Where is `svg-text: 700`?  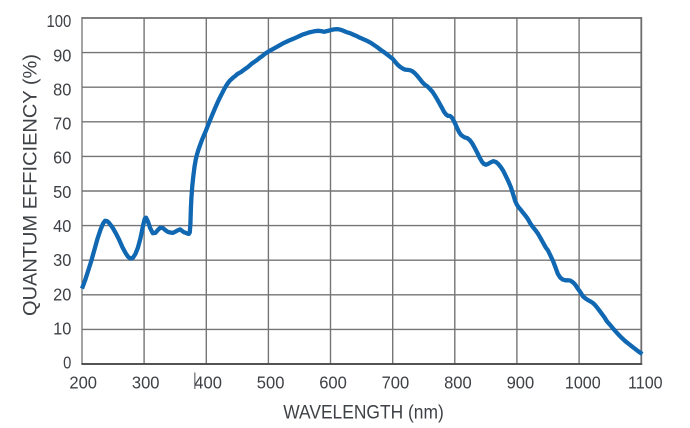 svg-text: 700 is located at coordinates (396, 383).